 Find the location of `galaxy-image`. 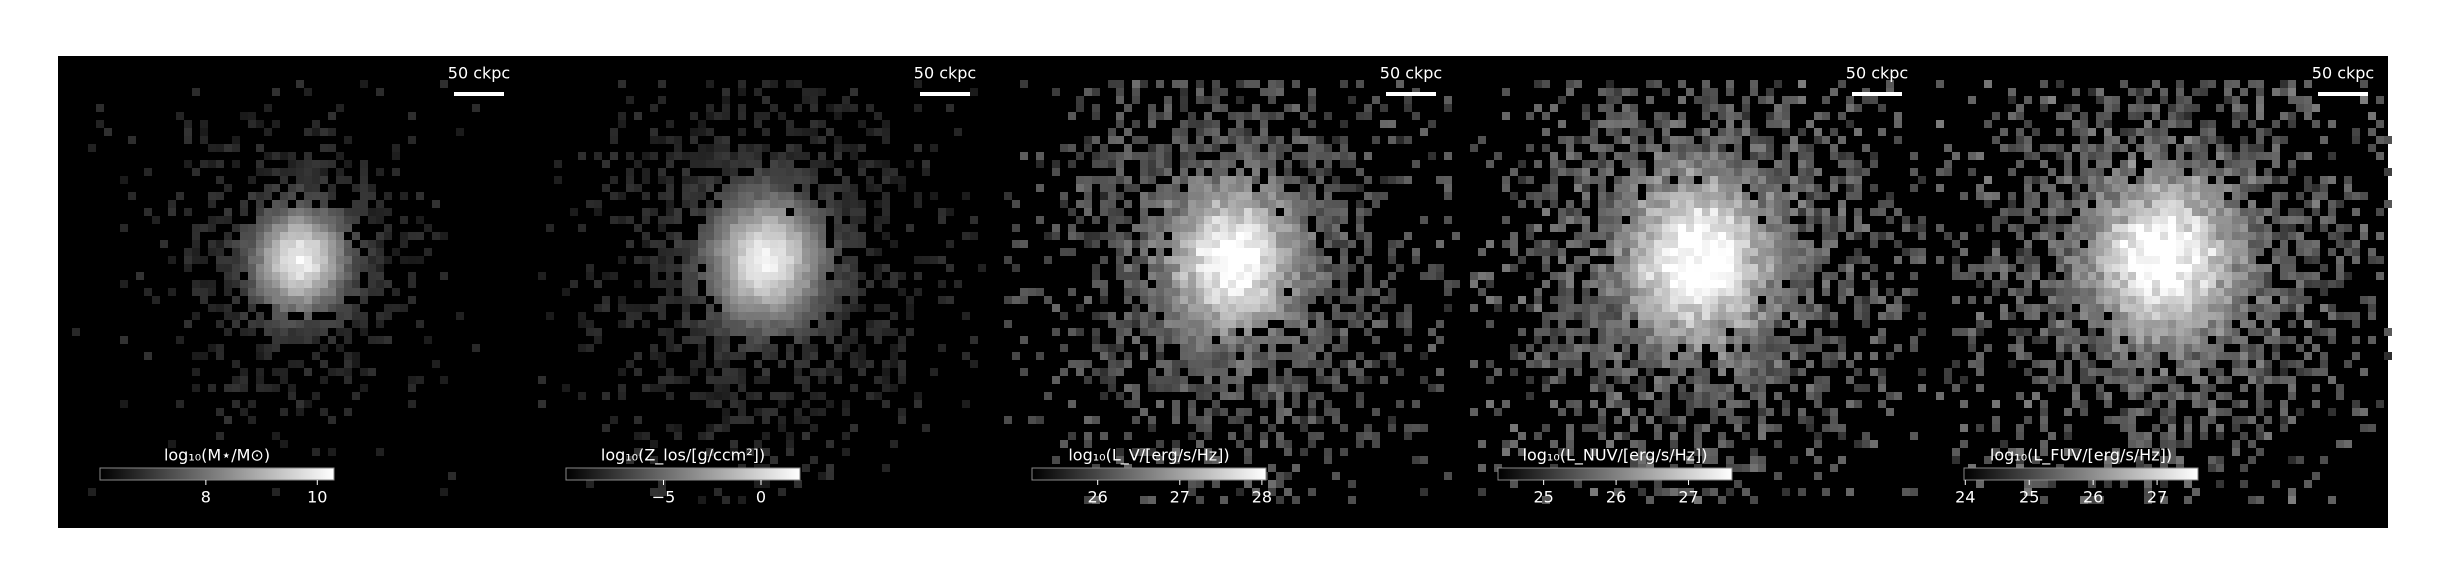

galaxy-image is located at coordinates (2164, 292).